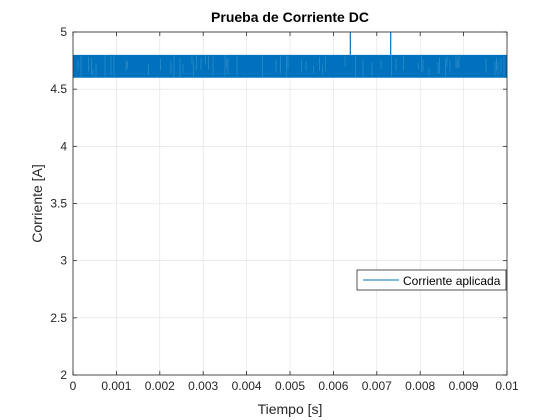 The image size is (560, 420). I want to click on legend: Corriente aplicada, so click(431, 280).